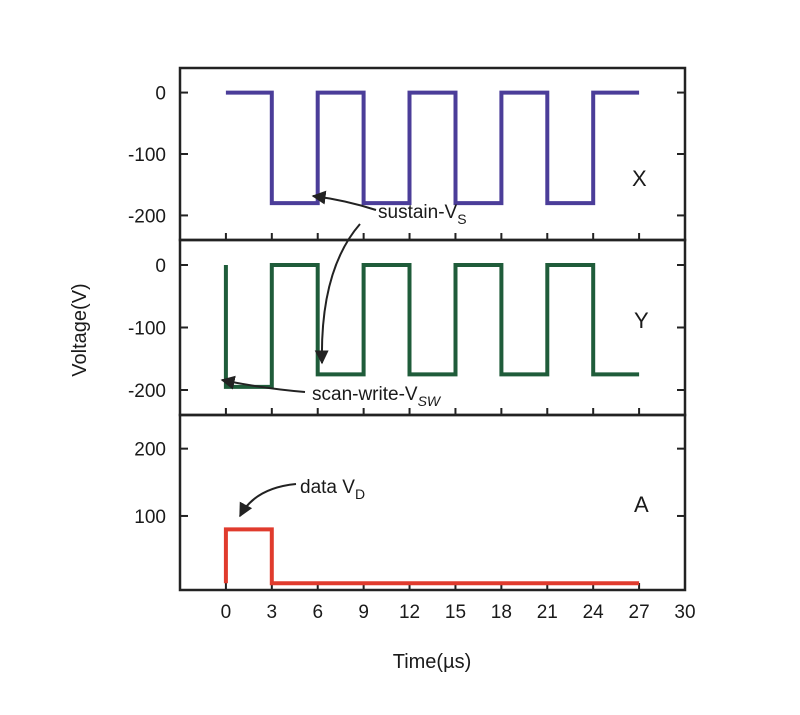  Describe the element at coordinates (272, 612) in the screenshot. I see `x-tick-label-1: 3` at that location.